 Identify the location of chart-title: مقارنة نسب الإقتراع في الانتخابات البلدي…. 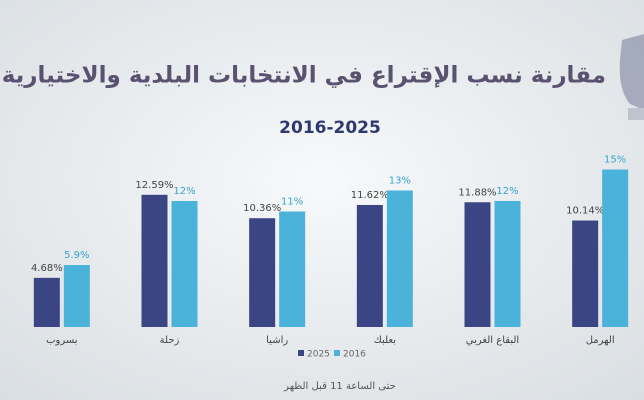
(304, 76).